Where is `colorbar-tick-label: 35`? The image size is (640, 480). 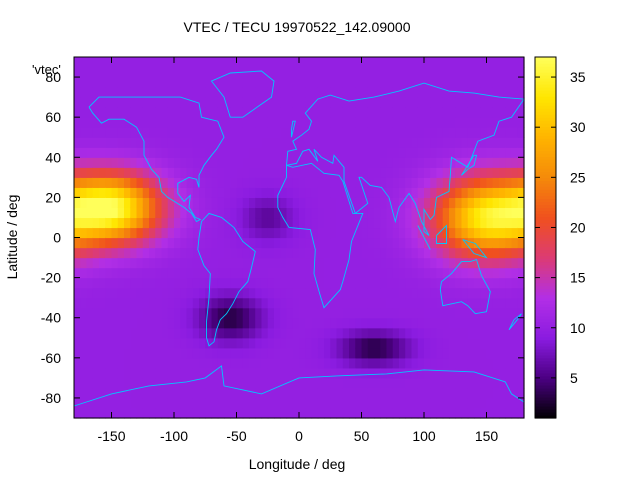
colorbar-tick-label: 35 is located at coordinates (578, 77).